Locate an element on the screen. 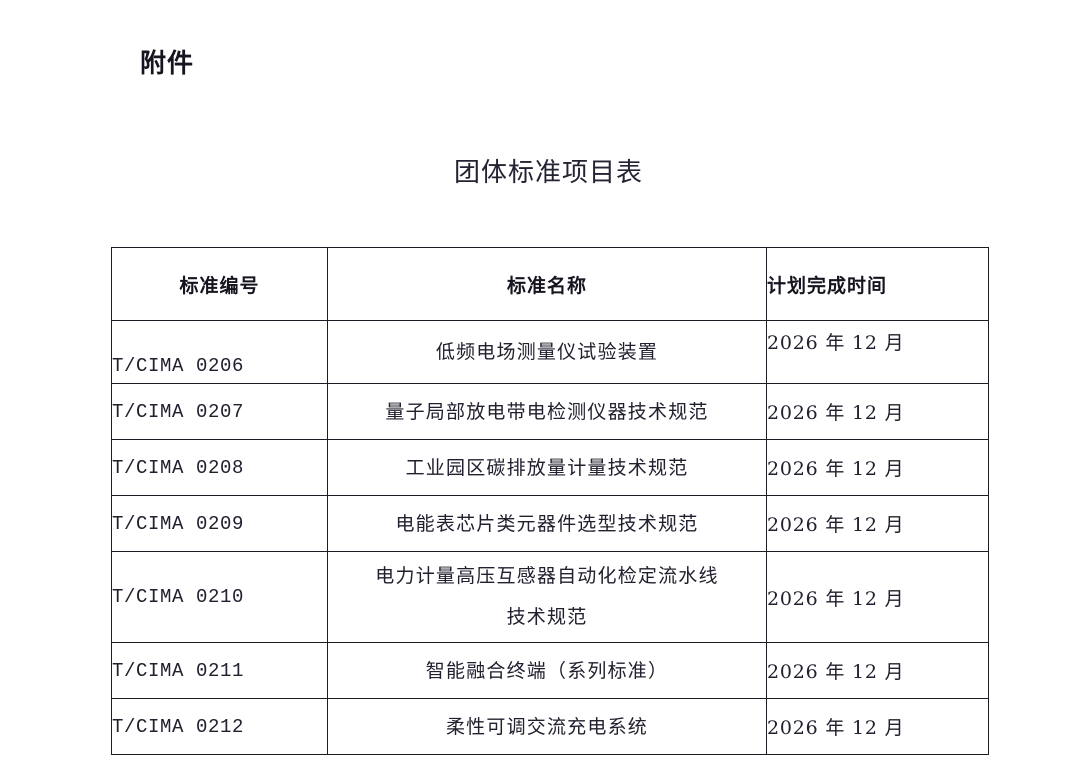  cell-standard-code: T/CIMA 0206 is located at coordinates (219, 352).